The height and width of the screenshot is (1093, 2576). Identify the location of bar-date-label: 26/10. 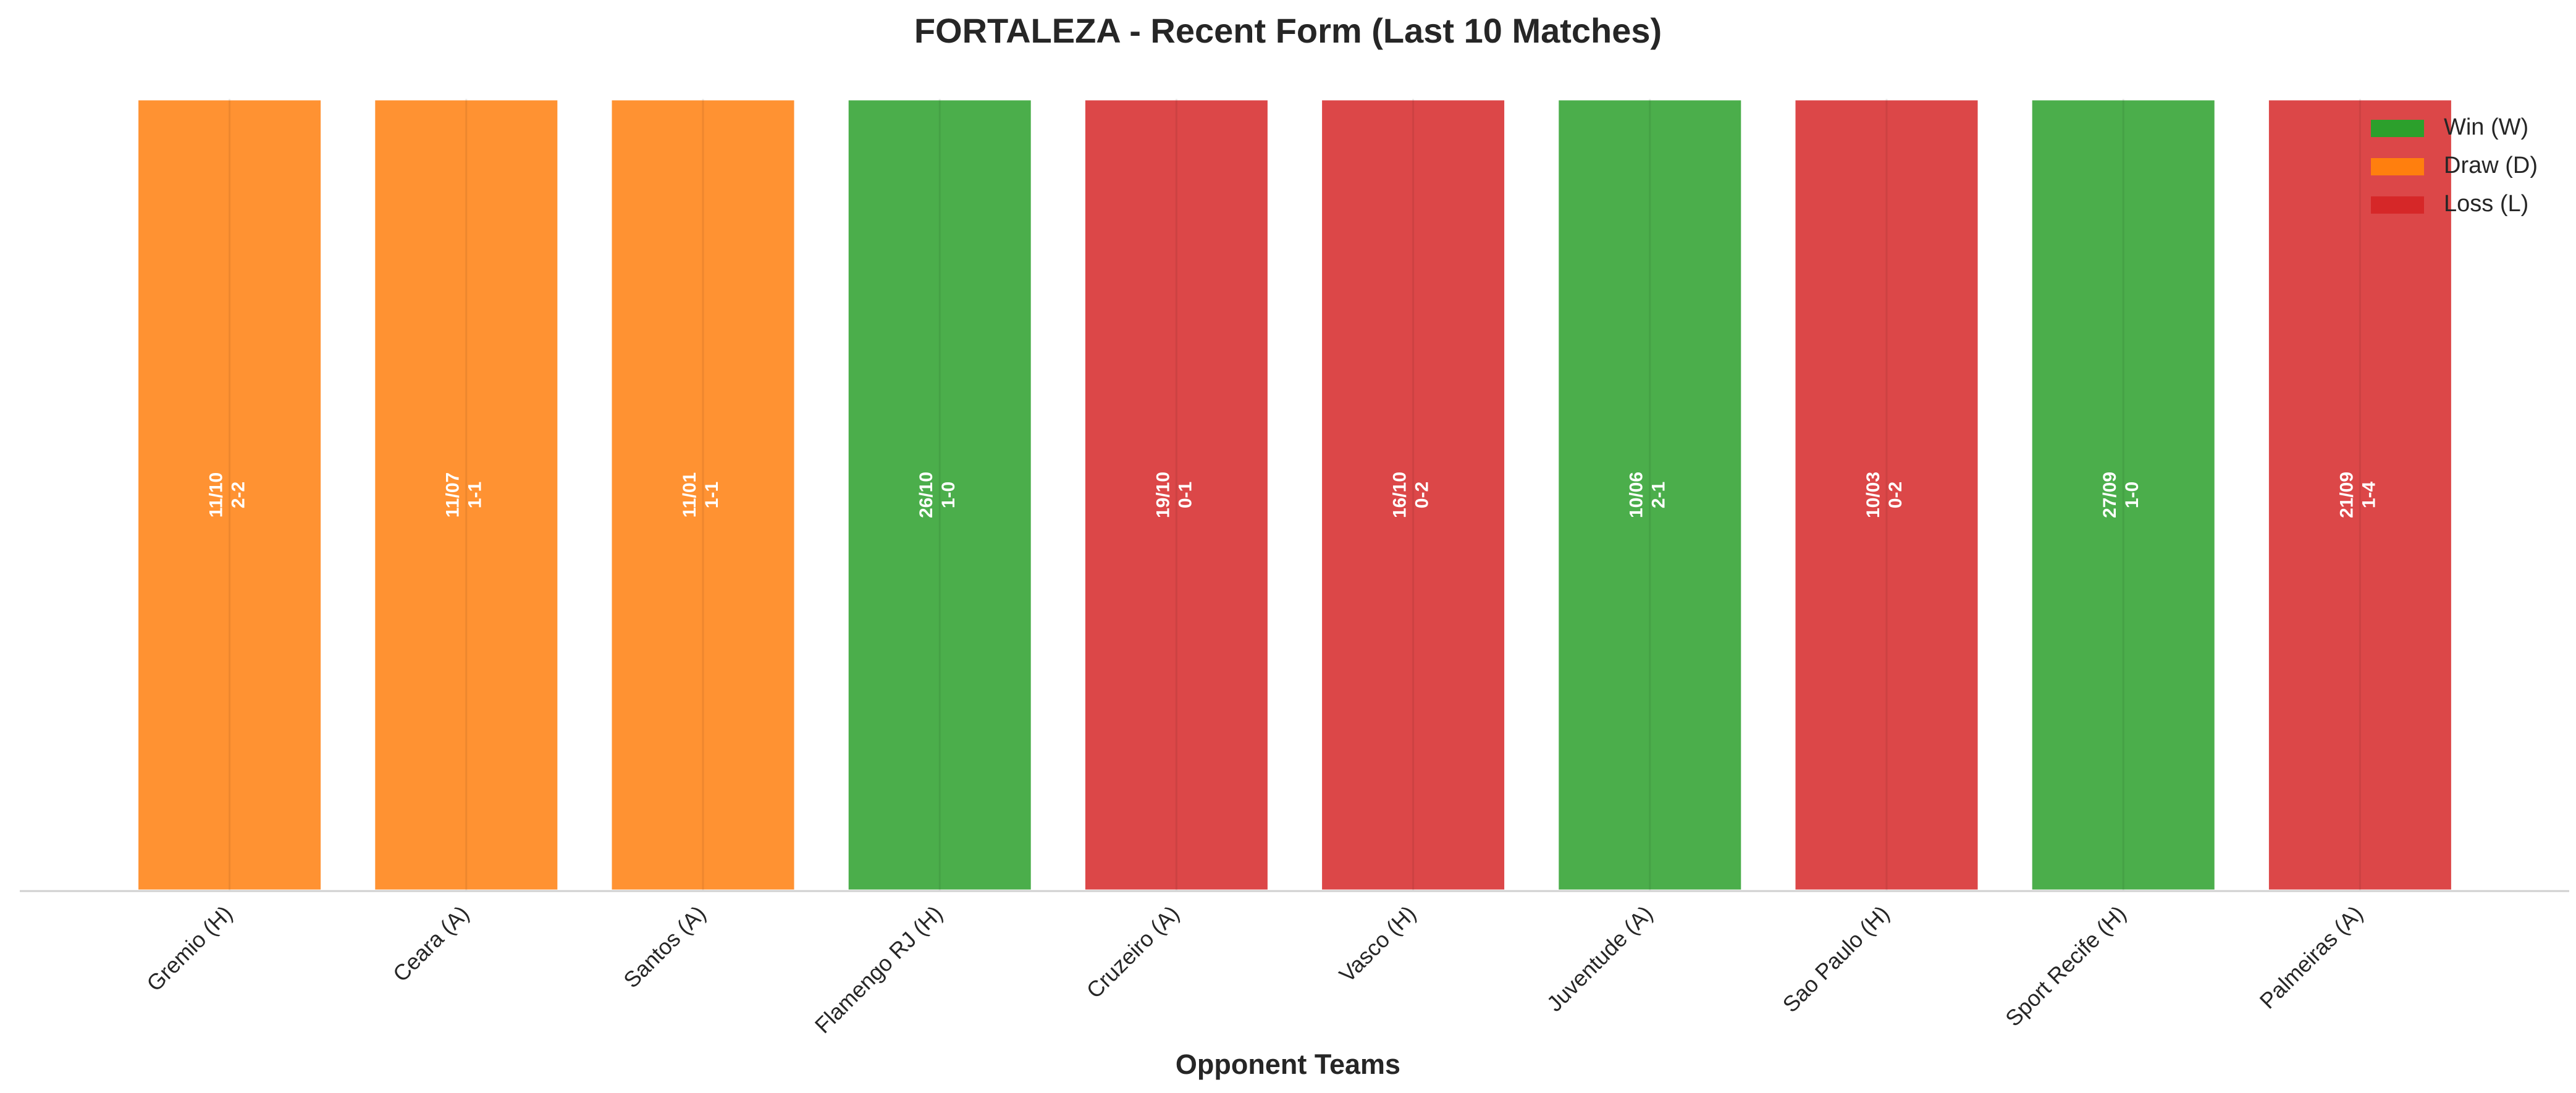
(926, 495).